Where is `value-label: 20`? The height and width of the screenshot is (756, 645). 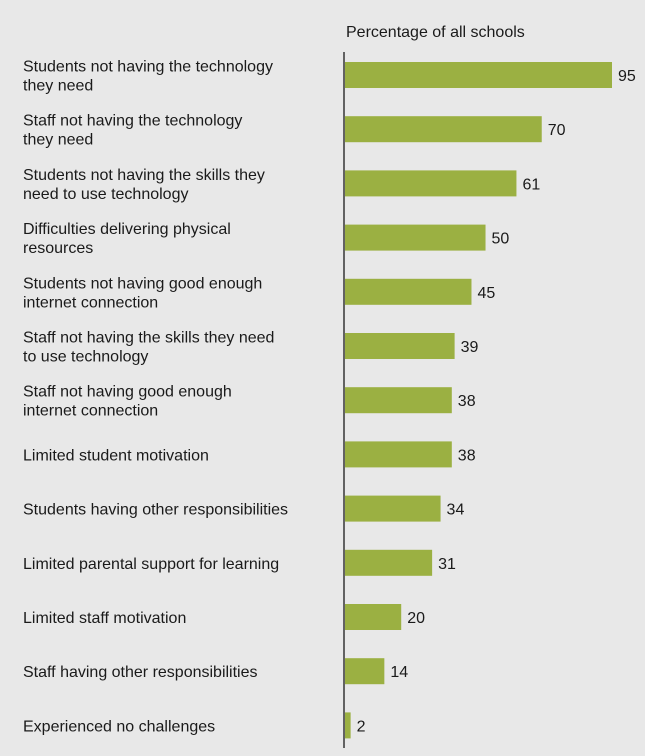 value-label: 20 is located at coordinates (416, 618).